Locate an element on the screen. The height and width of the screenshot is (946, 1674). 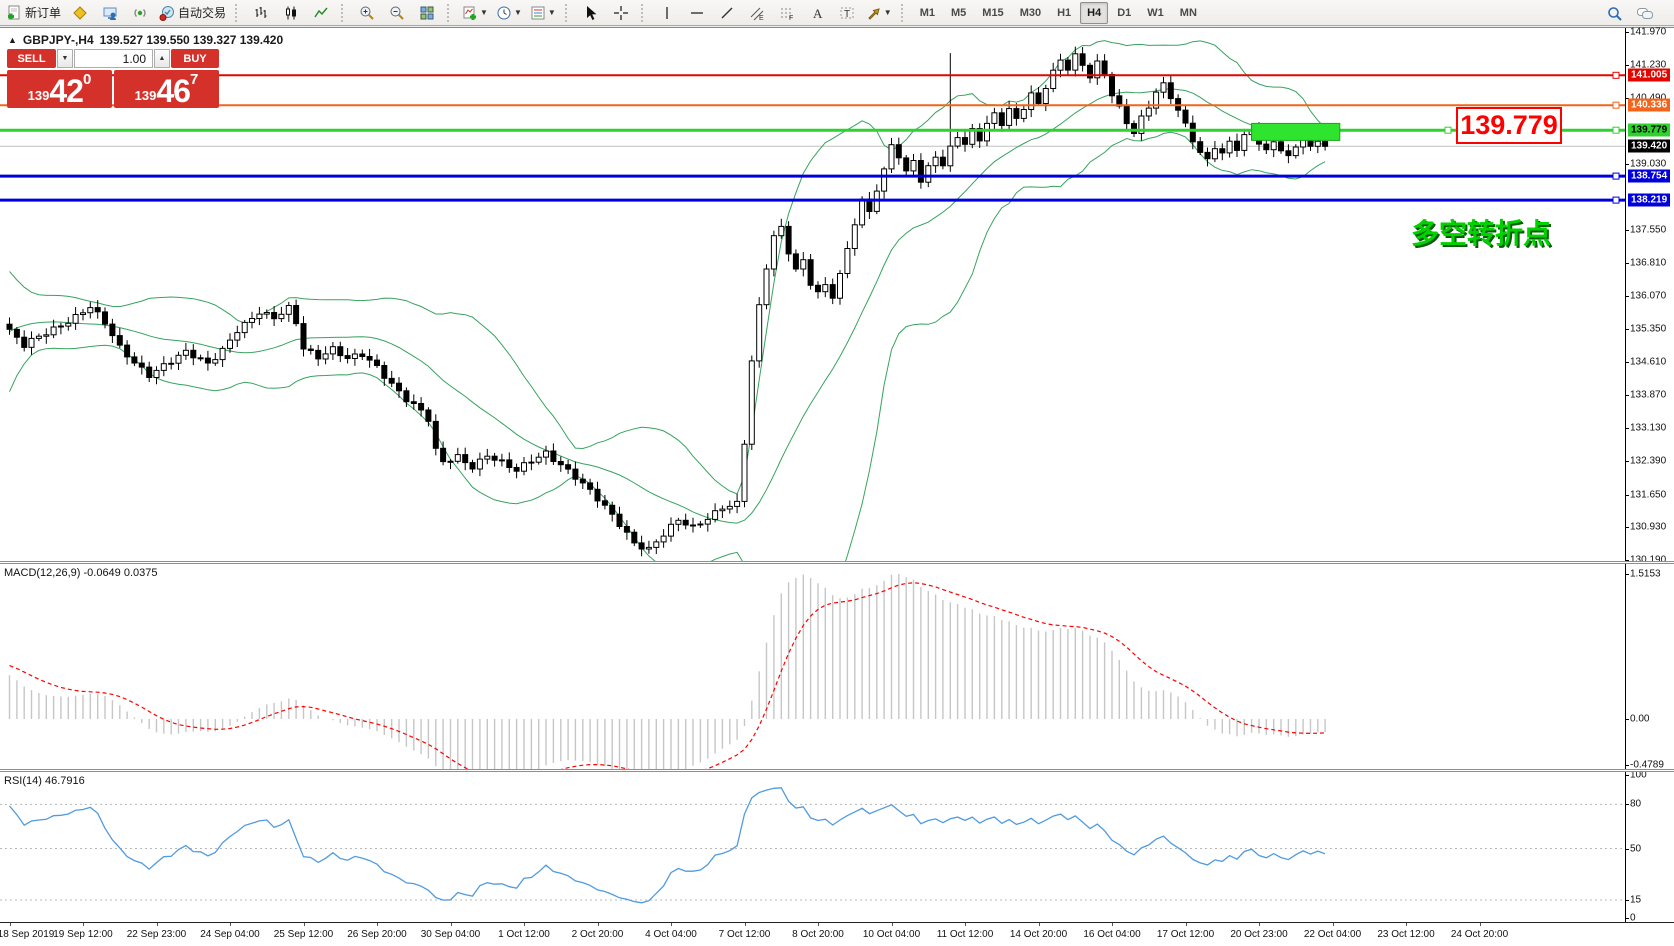
autotrade-button: 自动交易 is located at coordinates (192, 13).